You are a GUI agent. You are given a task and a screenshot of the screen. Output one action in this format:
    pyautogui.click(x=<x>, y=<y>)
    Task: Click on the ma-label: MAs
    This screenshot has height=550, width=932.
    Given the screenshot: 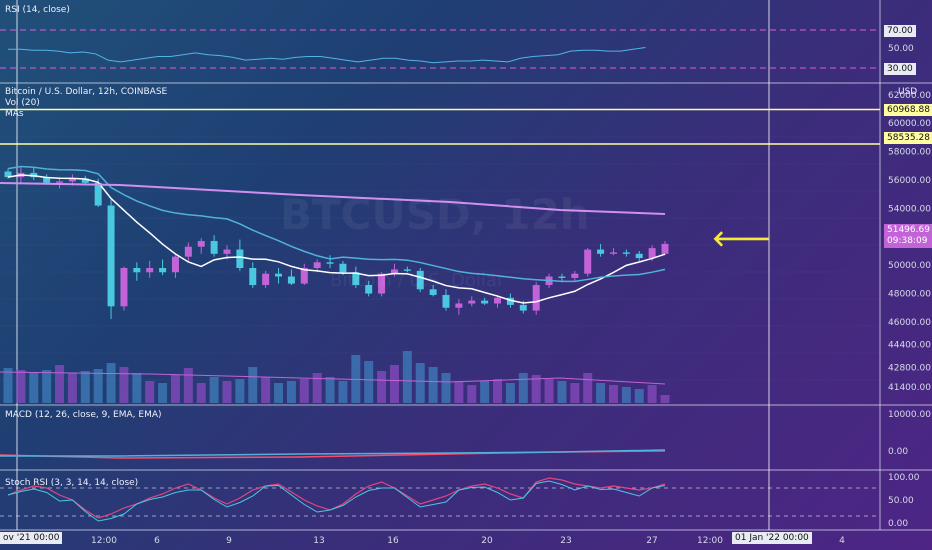 What is the action you would take?
    pyautogui.click(x=14, y=114)
    